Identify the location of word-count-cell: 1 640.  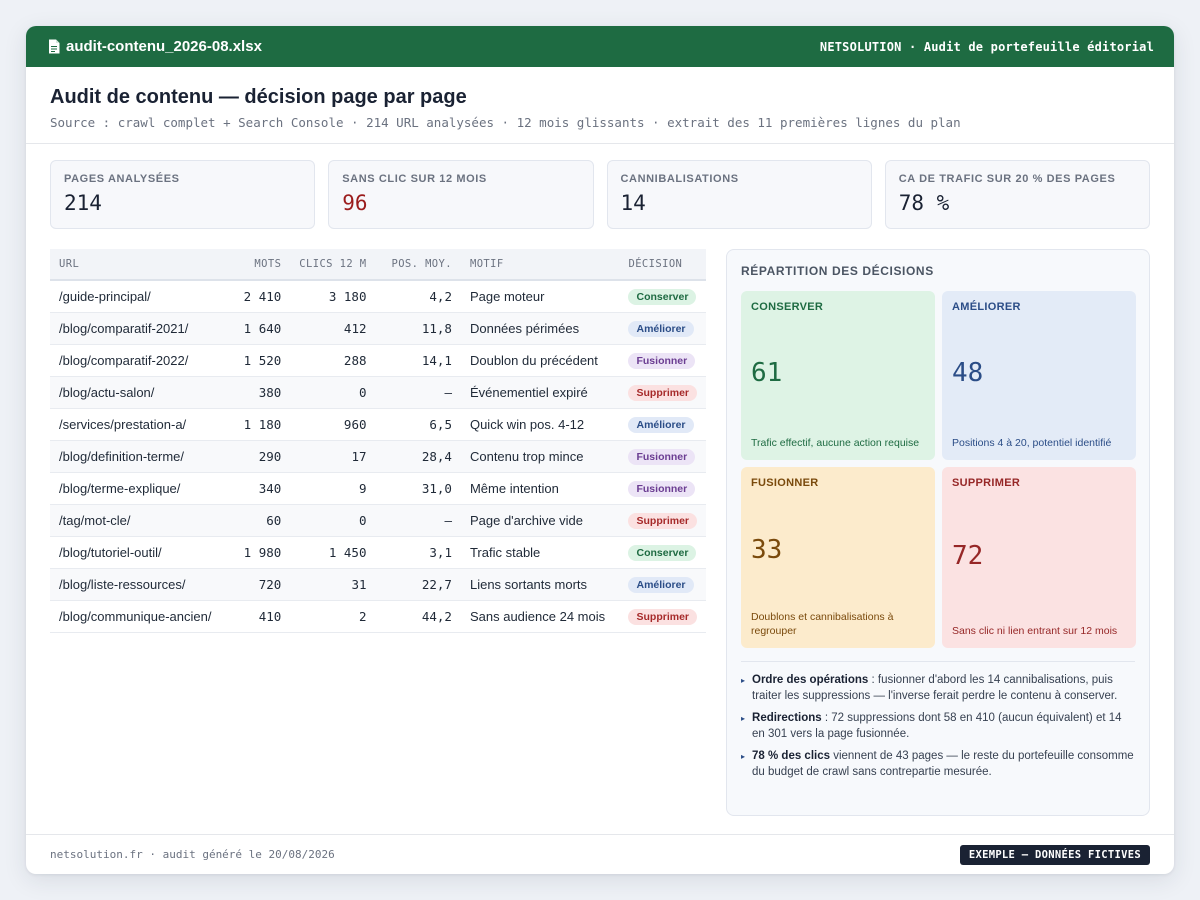
(262, 328).